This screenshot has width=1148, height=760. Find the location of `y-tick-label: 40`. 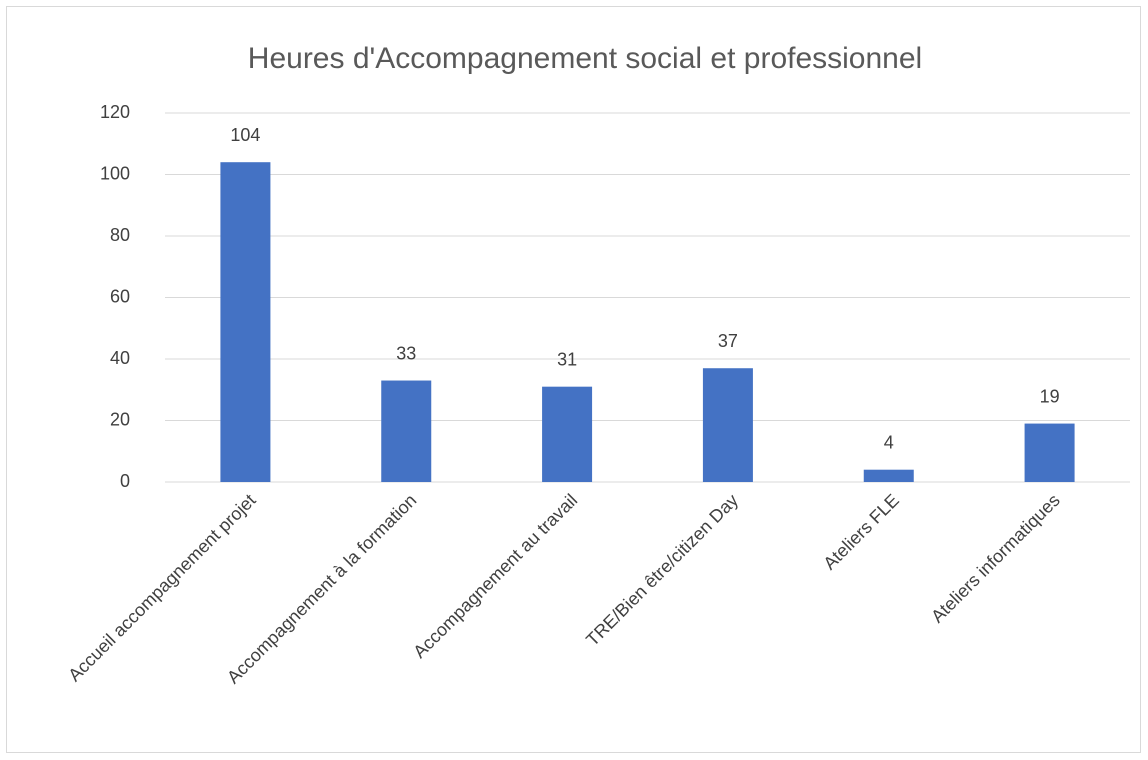

y-tick-label: 40 is located at coordinates (120, 358).